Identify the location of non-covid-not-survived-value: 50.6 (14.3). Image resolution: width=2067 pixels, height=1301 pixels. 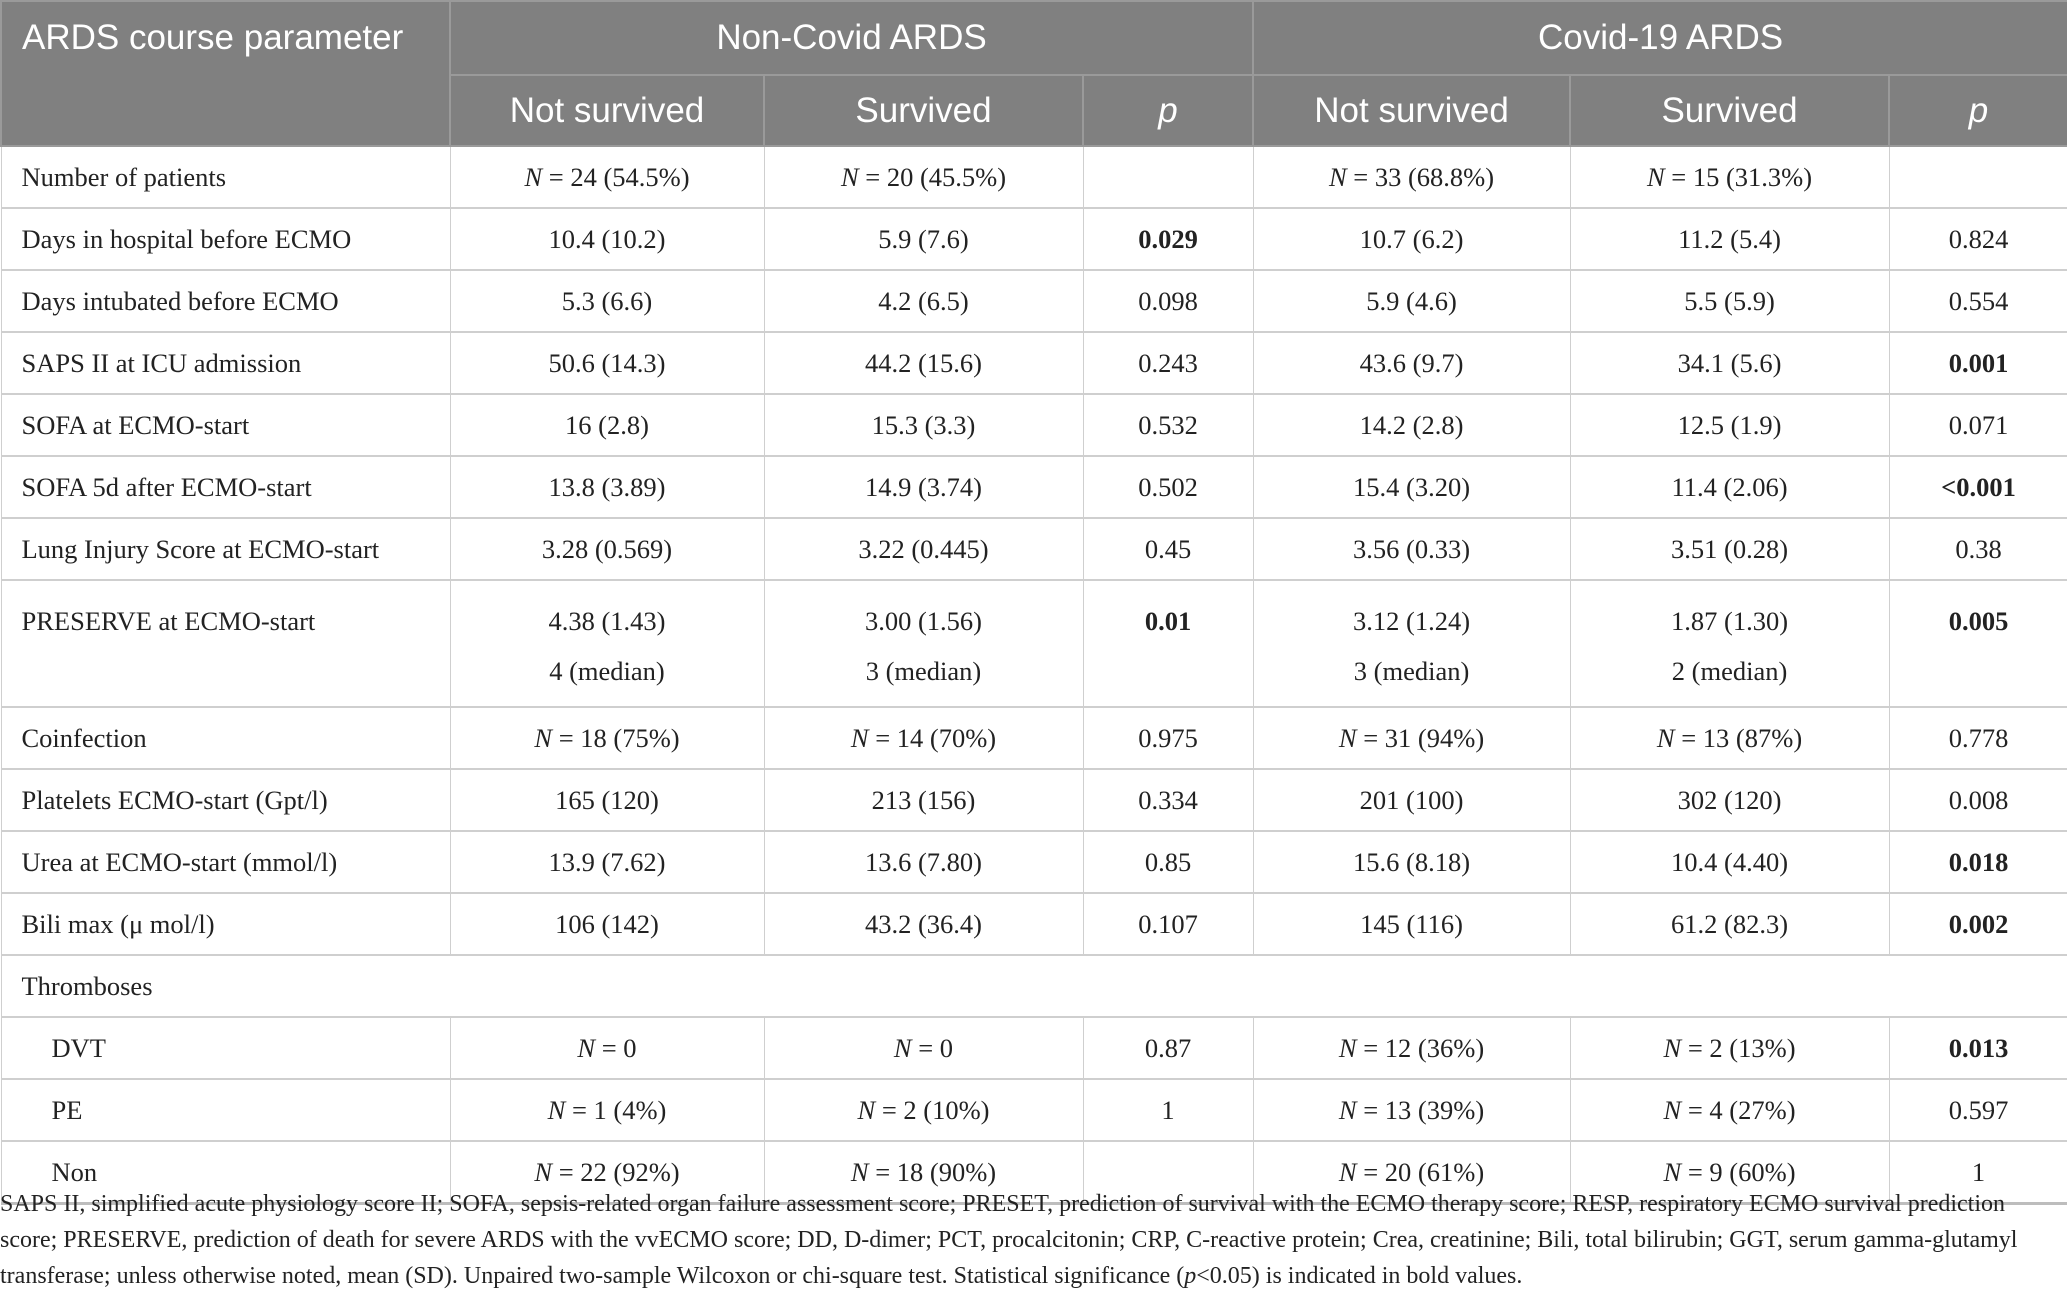
(607, 362).